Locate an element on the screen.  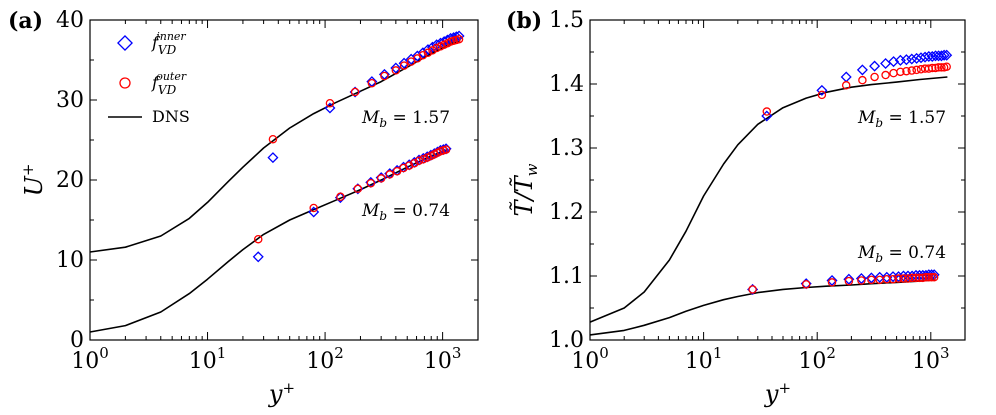
annotation-mb157-a: Mb = 1.57 is located at coordinates (405, 119).